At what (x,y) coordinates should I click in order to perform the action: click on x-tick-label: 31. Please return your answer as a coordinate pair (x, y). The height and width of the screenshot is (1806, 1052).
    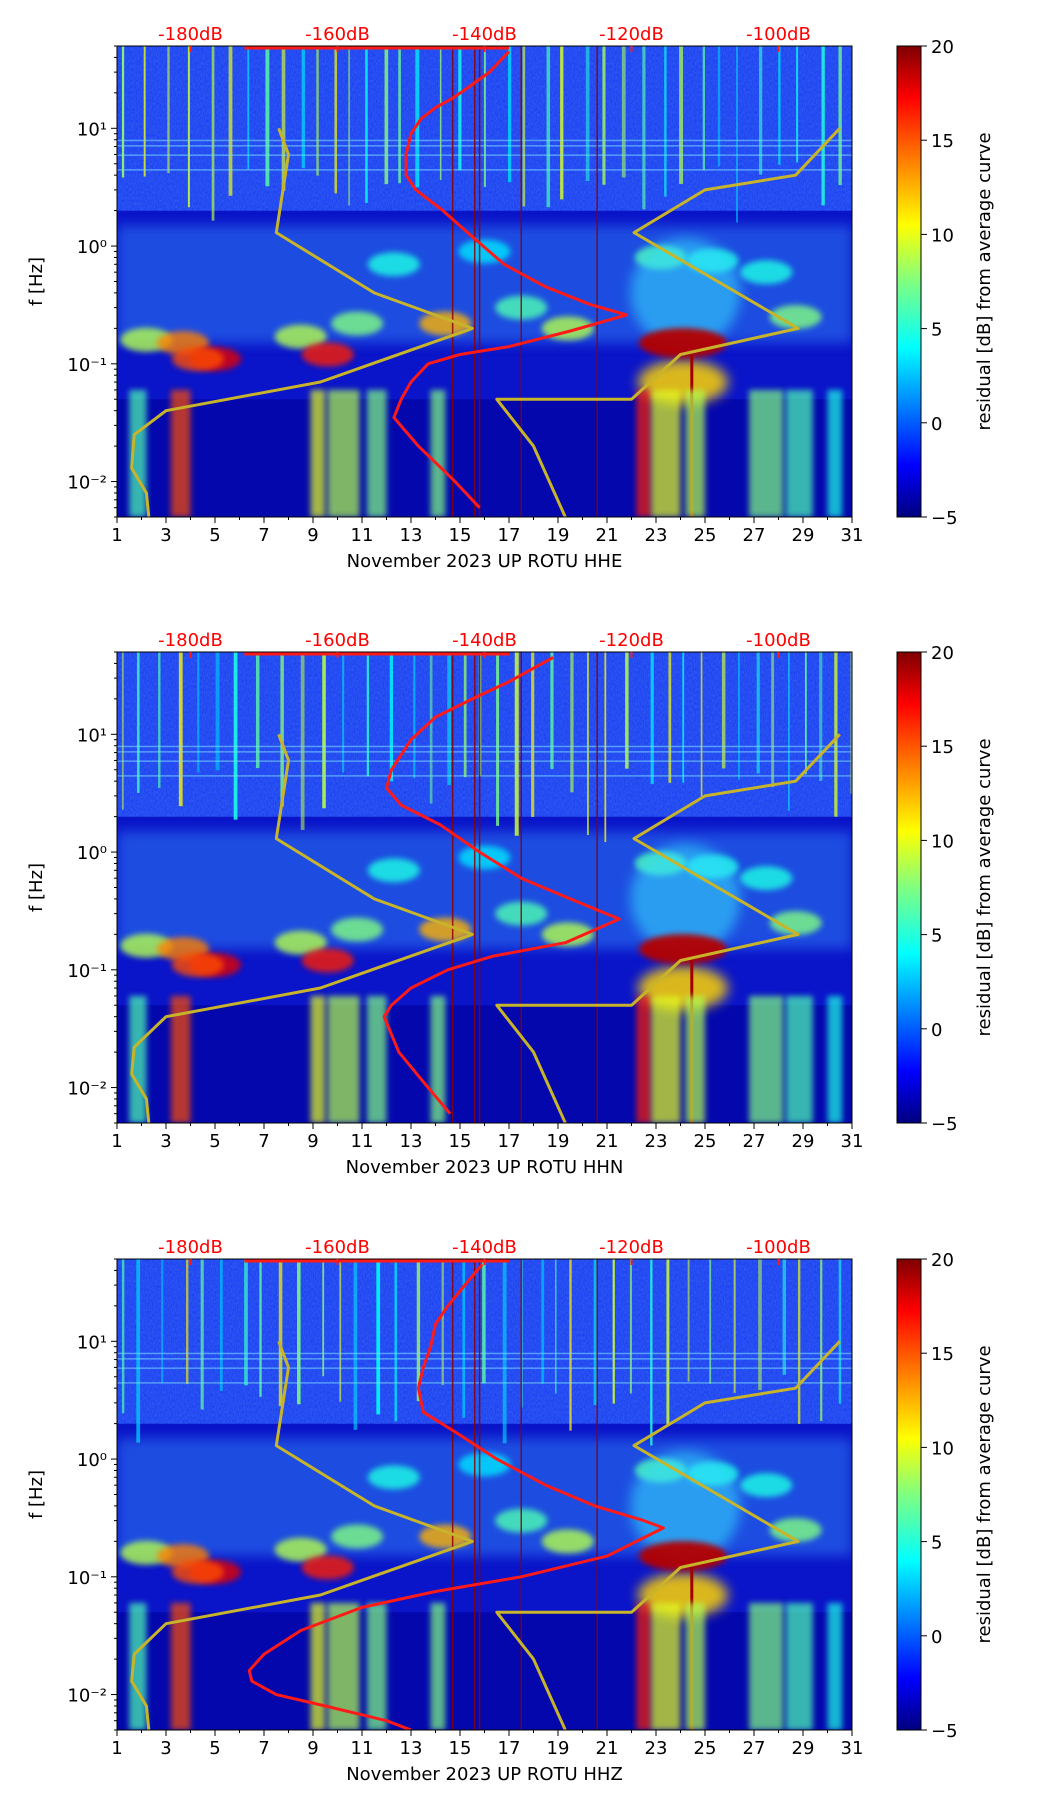
    Looking at the image, I should click on (852, 1748).